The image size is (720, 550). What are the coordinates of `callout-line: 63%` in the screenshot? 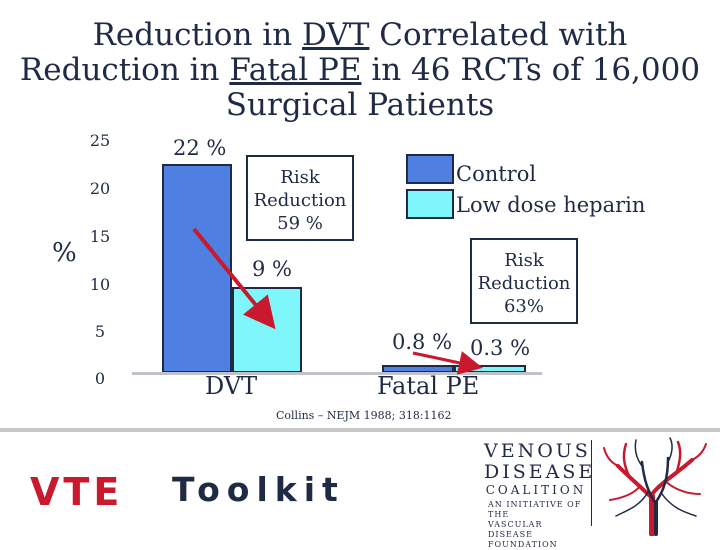 It's located at (523, 306).